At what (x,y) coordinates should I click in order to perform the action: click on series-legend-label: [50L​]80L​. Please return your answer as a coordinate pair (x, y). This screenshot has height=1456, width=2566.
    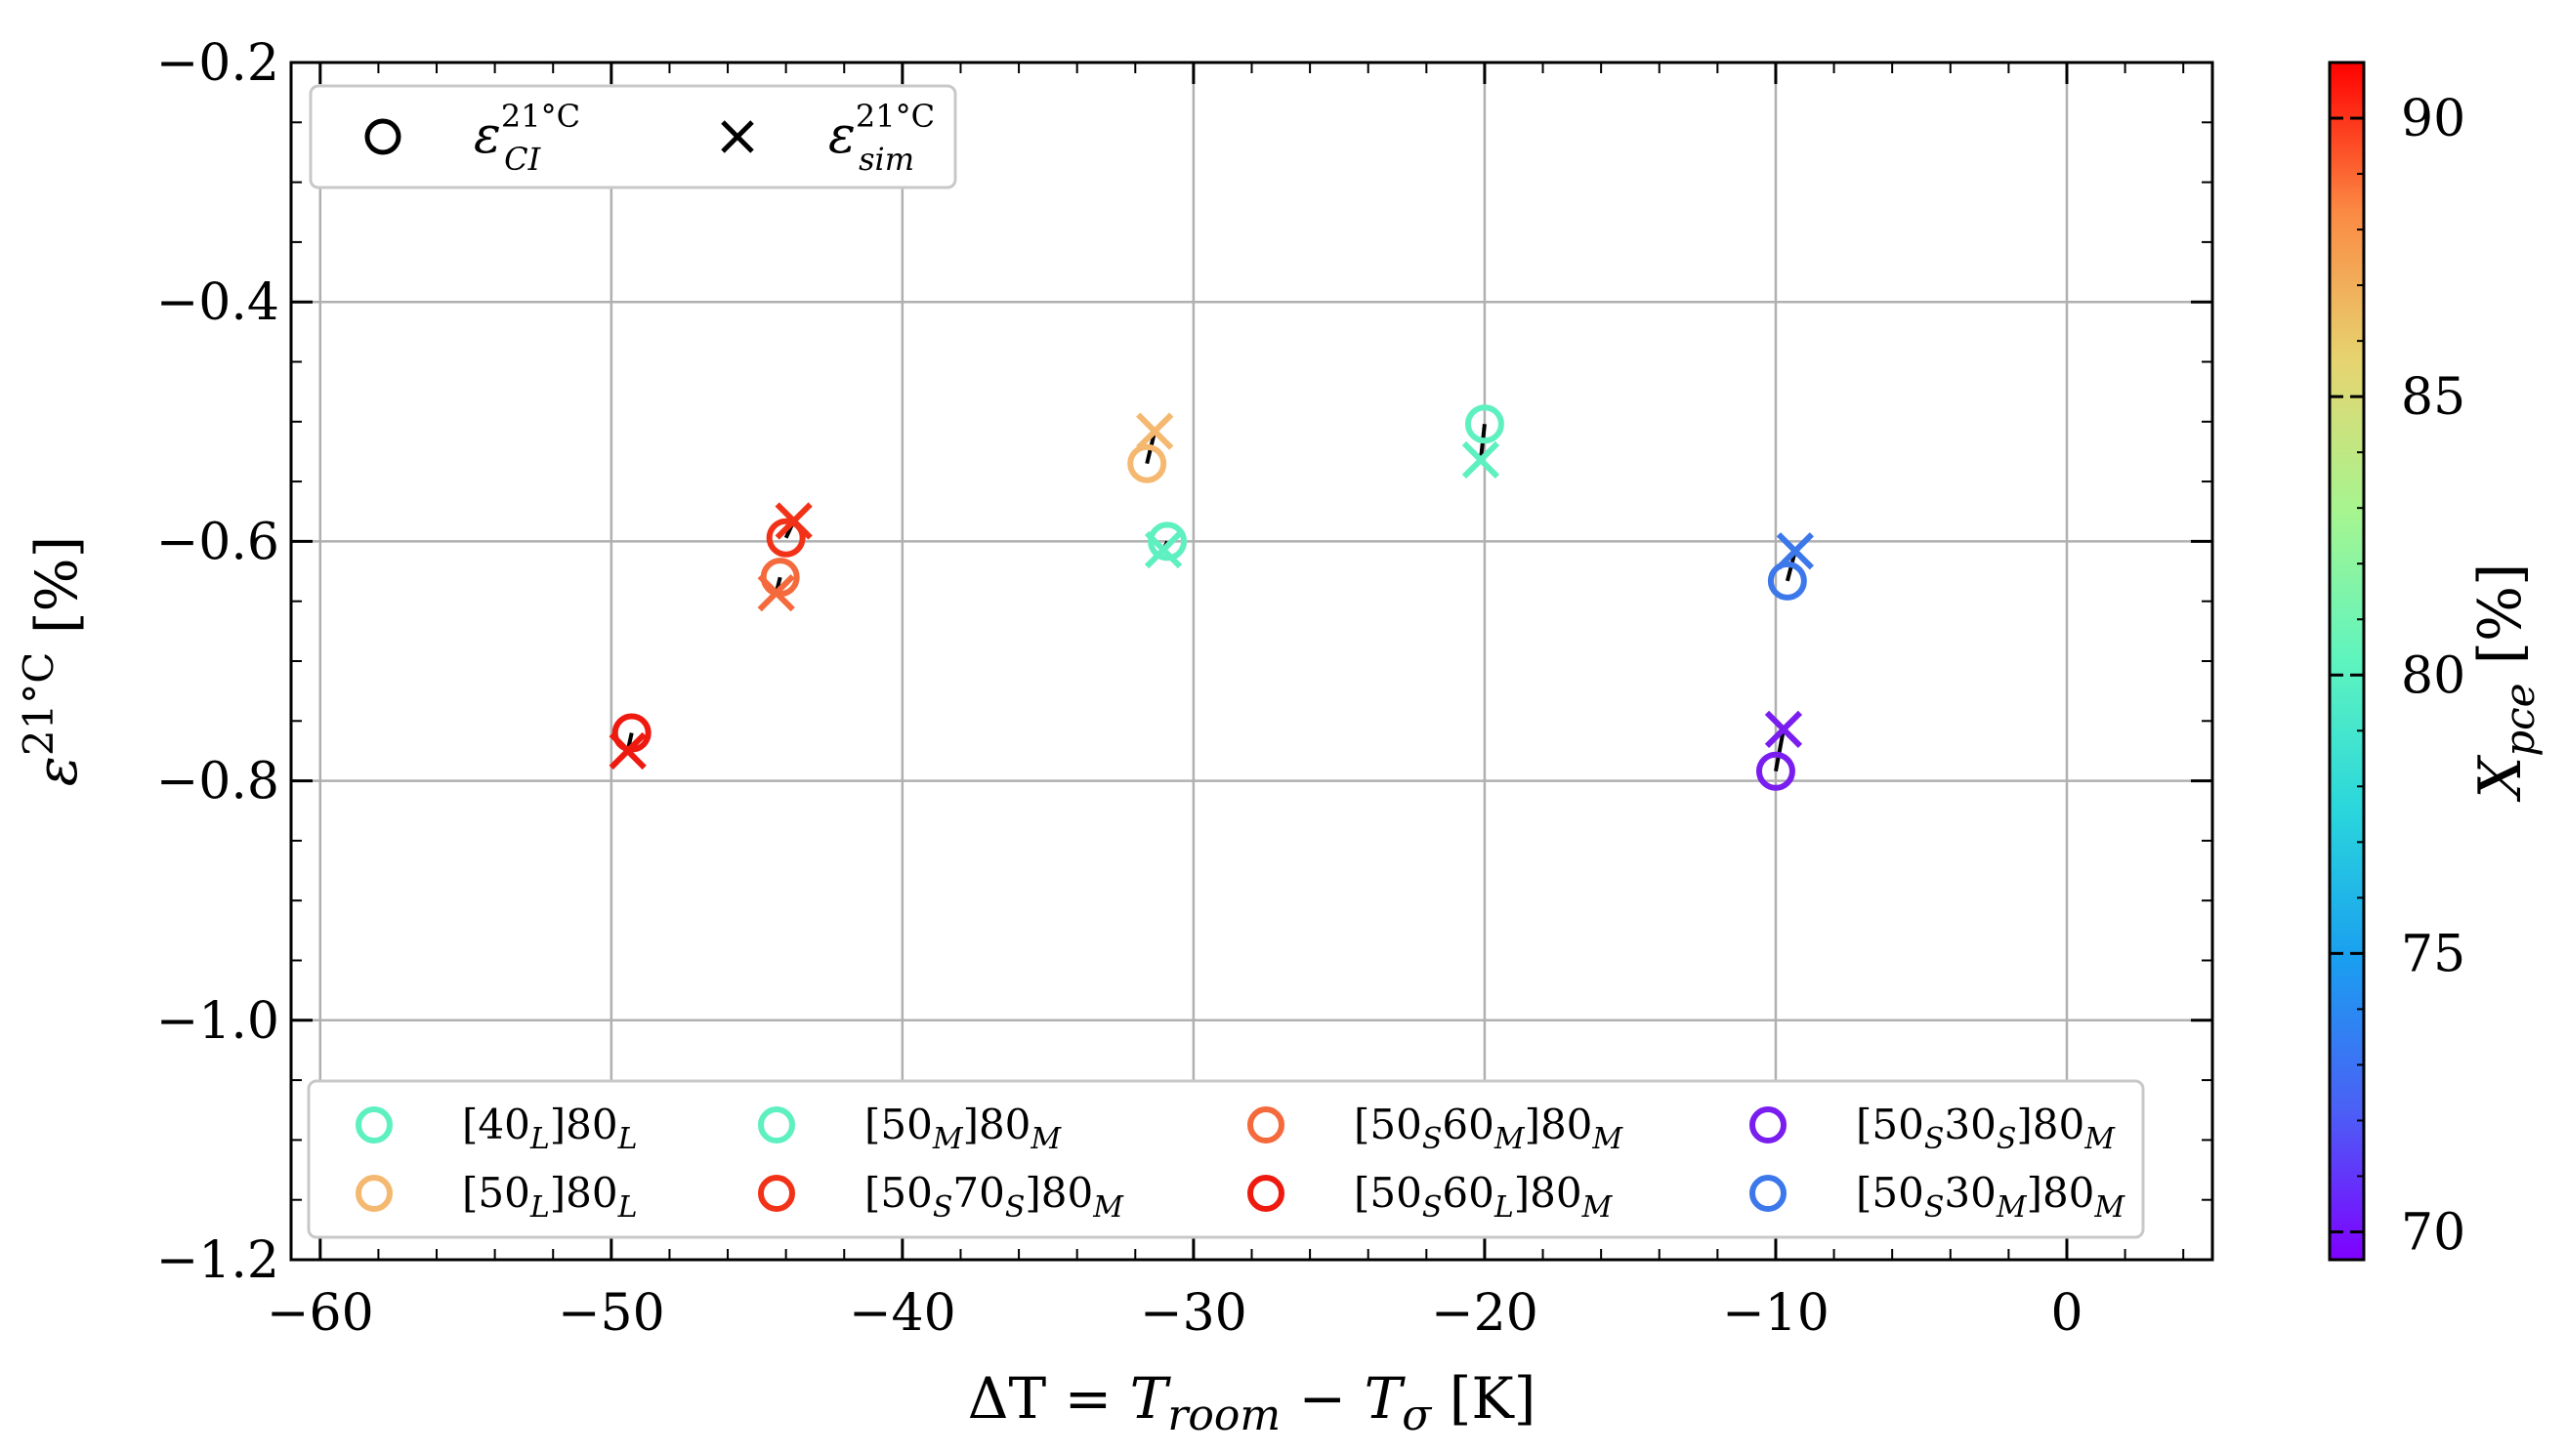
    Looking at the image, I should click on (550, 1197).